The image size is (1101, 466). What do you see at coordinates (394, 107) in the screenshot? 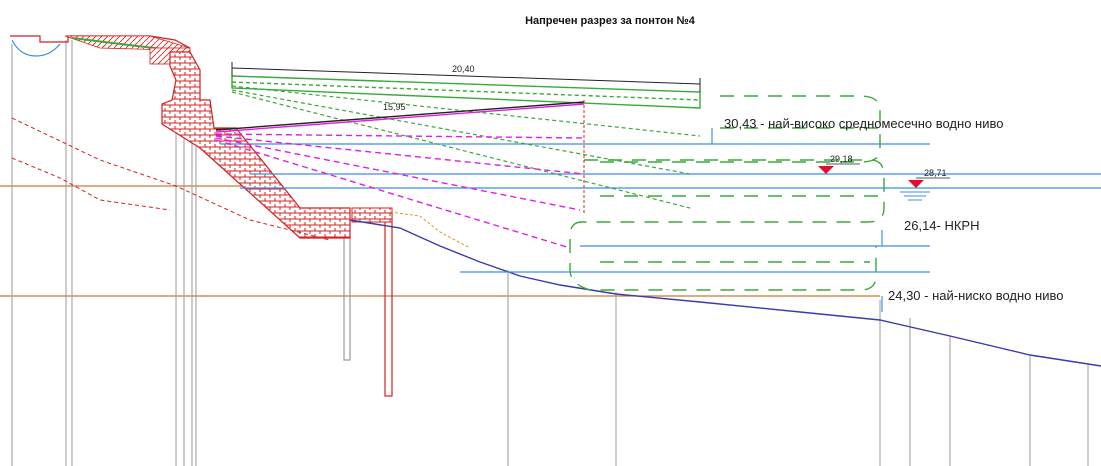
I see `dimension-label-15-95: 15,95` at bounding box center [394, 107].